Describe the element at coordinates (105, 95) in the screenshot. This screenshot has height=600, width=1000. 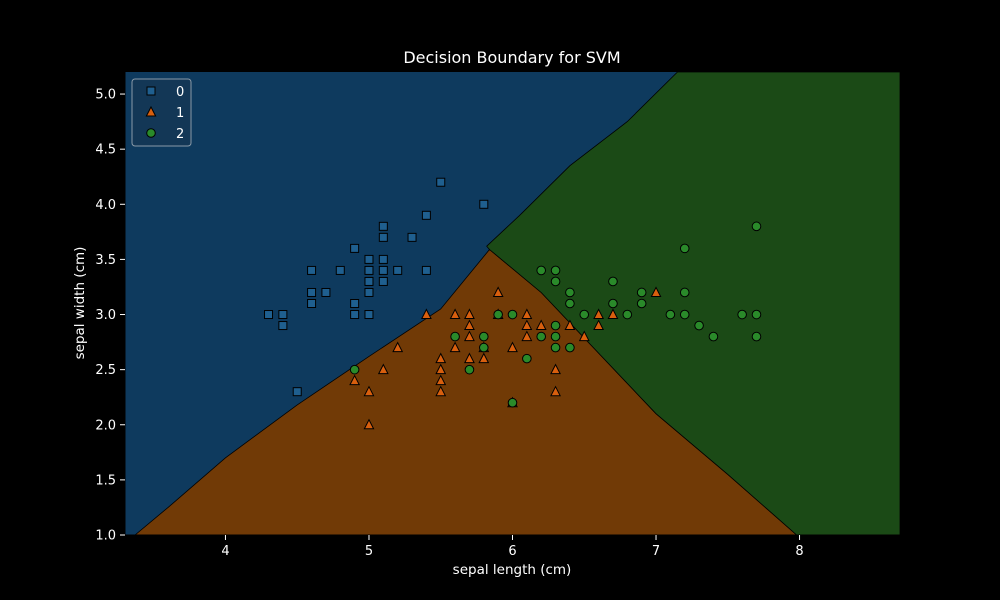
I see `y-tick-label: 5.0` at that location.